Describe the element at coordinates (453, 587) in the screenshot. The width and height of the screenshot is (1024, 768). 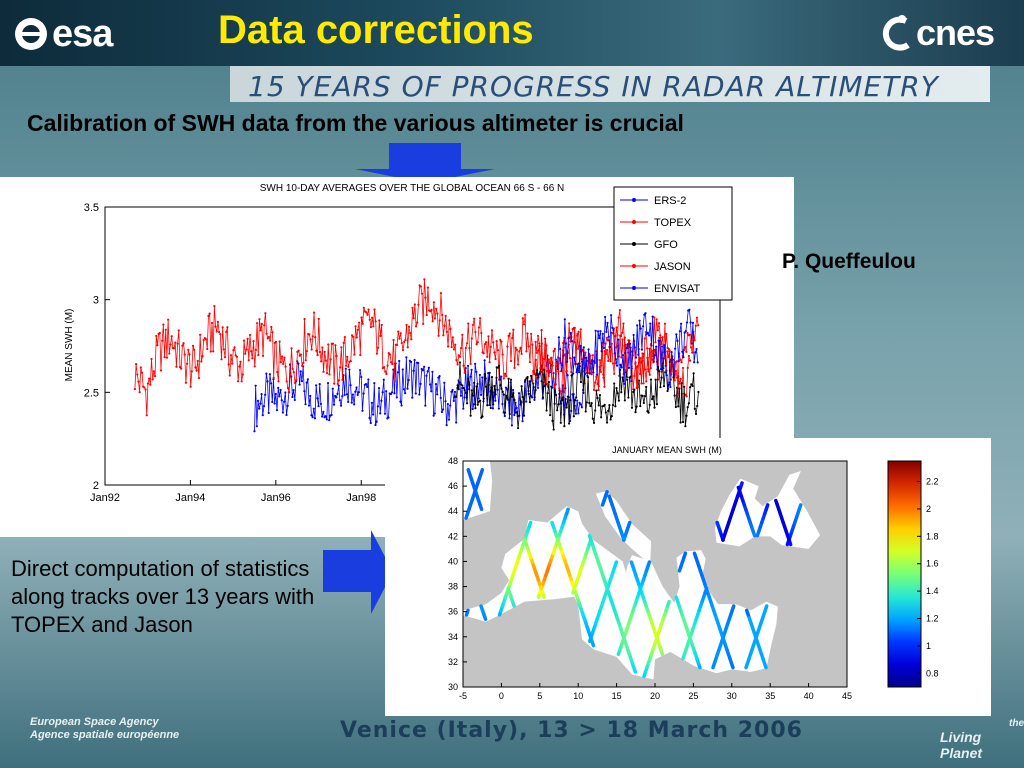
I see `map-y-tick-label: 38` at that location.